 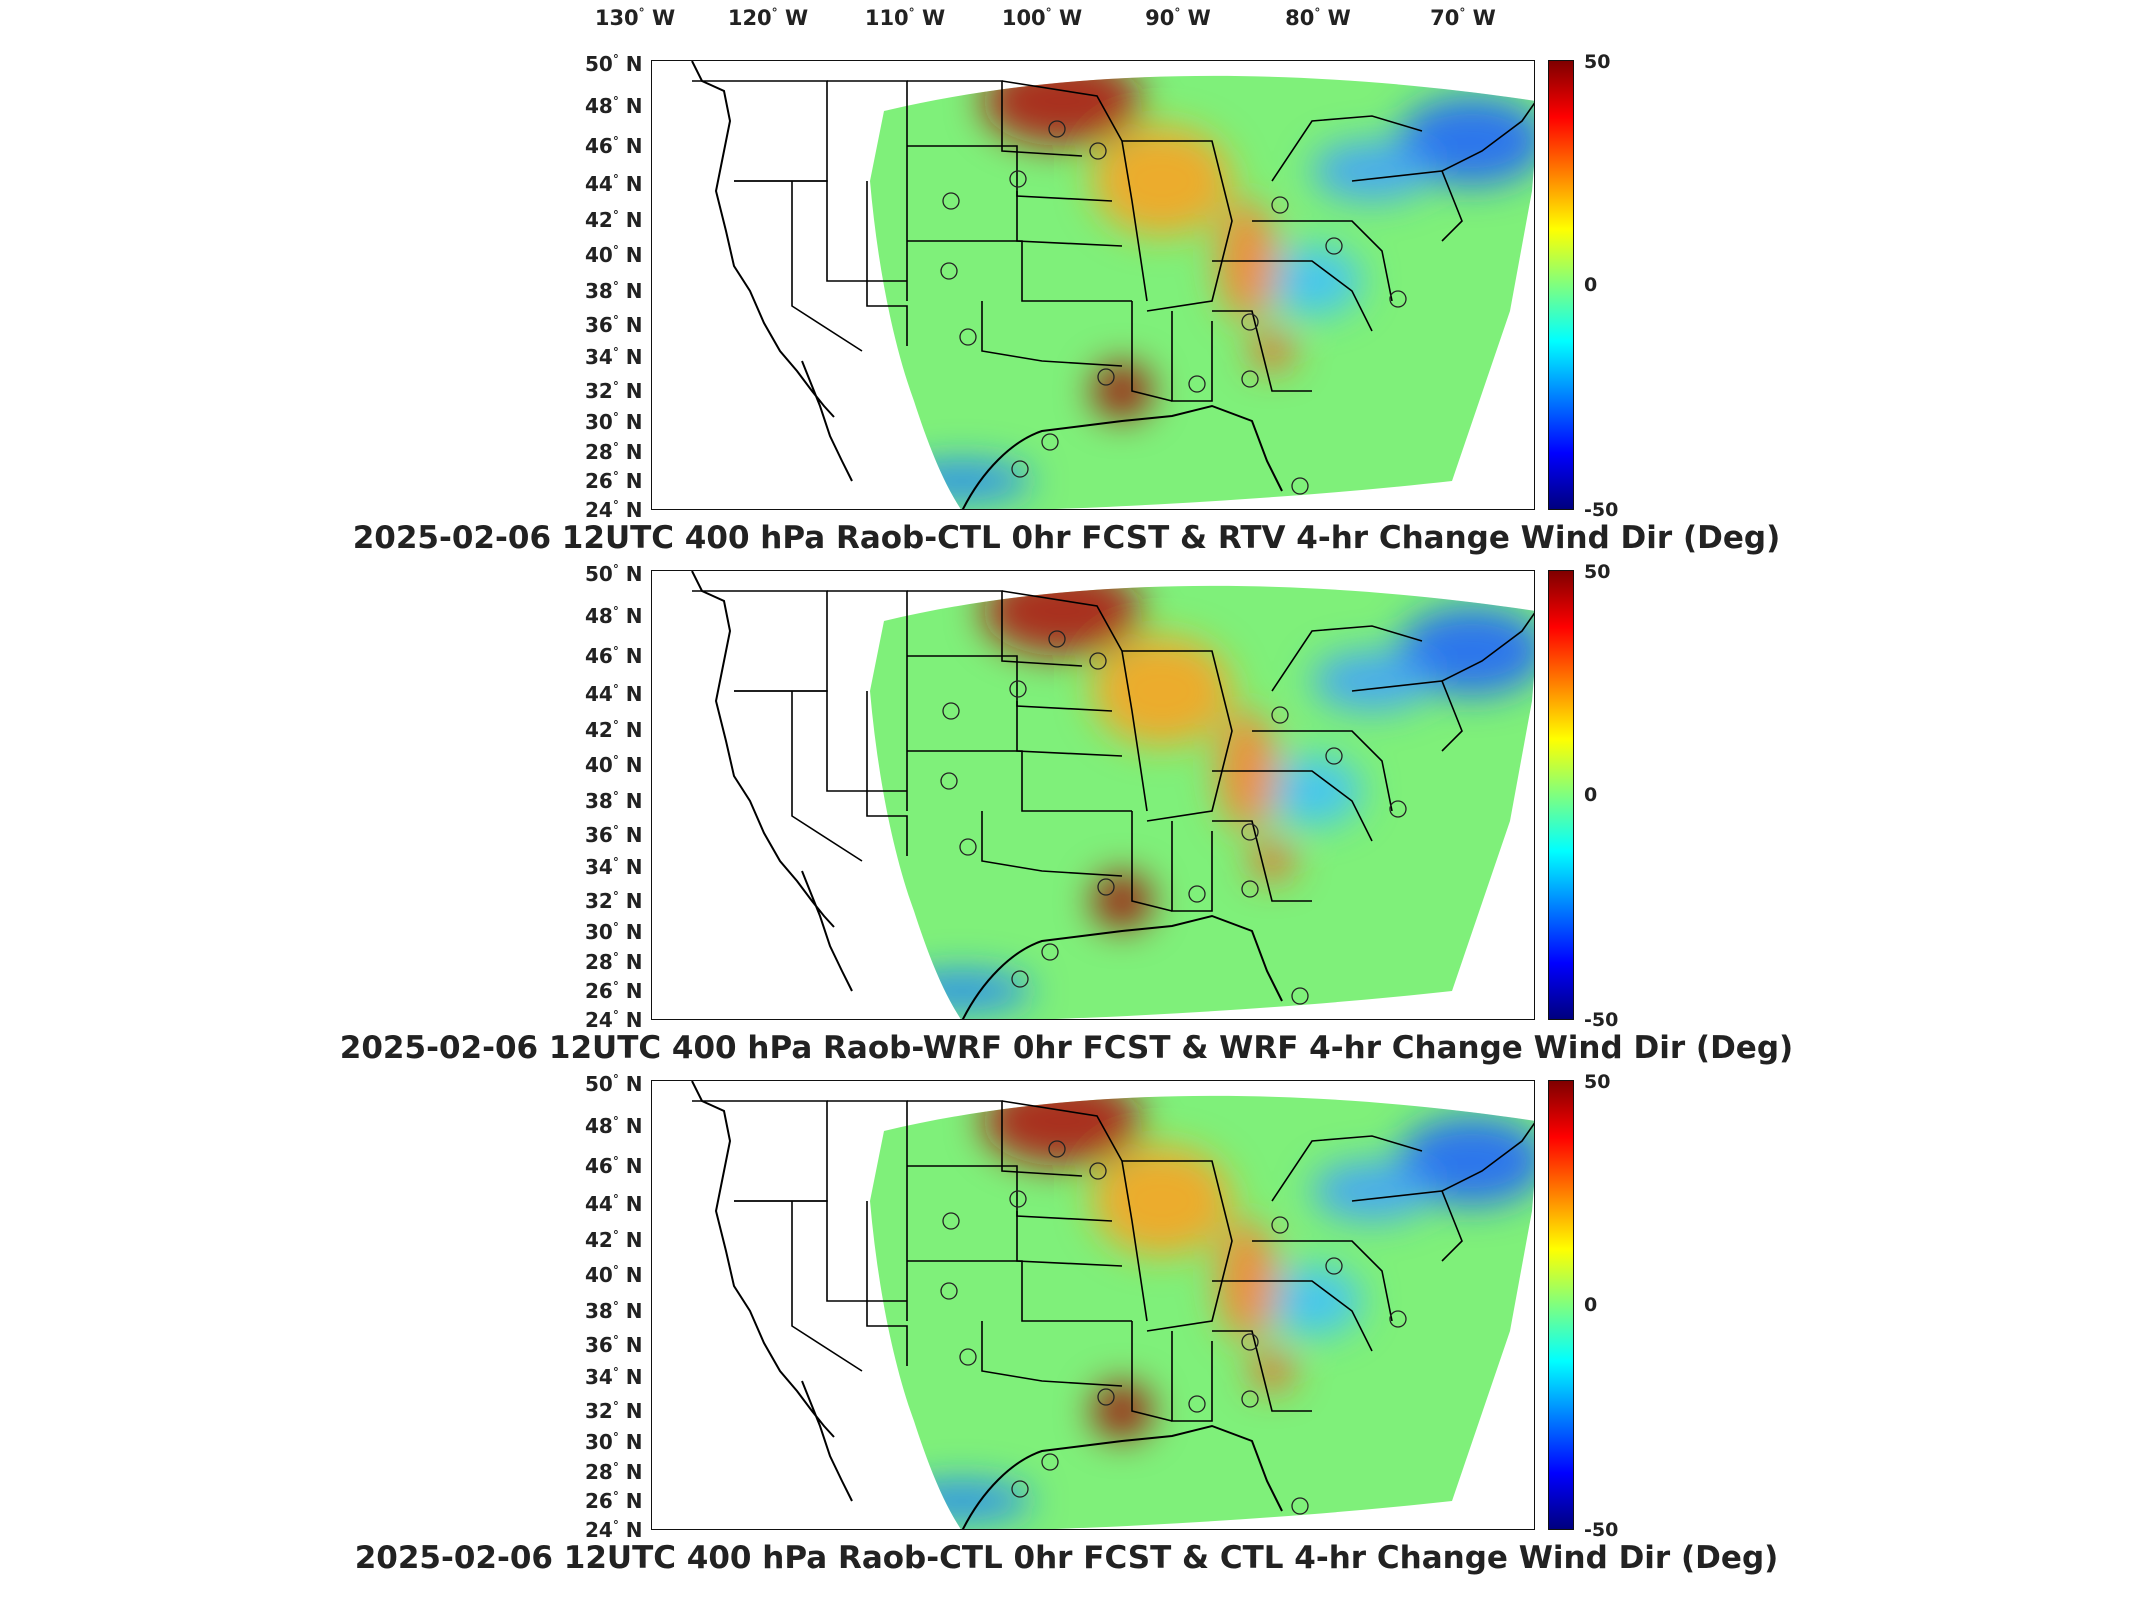 What do you see at coordinates (614, 1126) in the screenshot?
I see `lat-label: 48° N` at bounding box center [614, 1126].